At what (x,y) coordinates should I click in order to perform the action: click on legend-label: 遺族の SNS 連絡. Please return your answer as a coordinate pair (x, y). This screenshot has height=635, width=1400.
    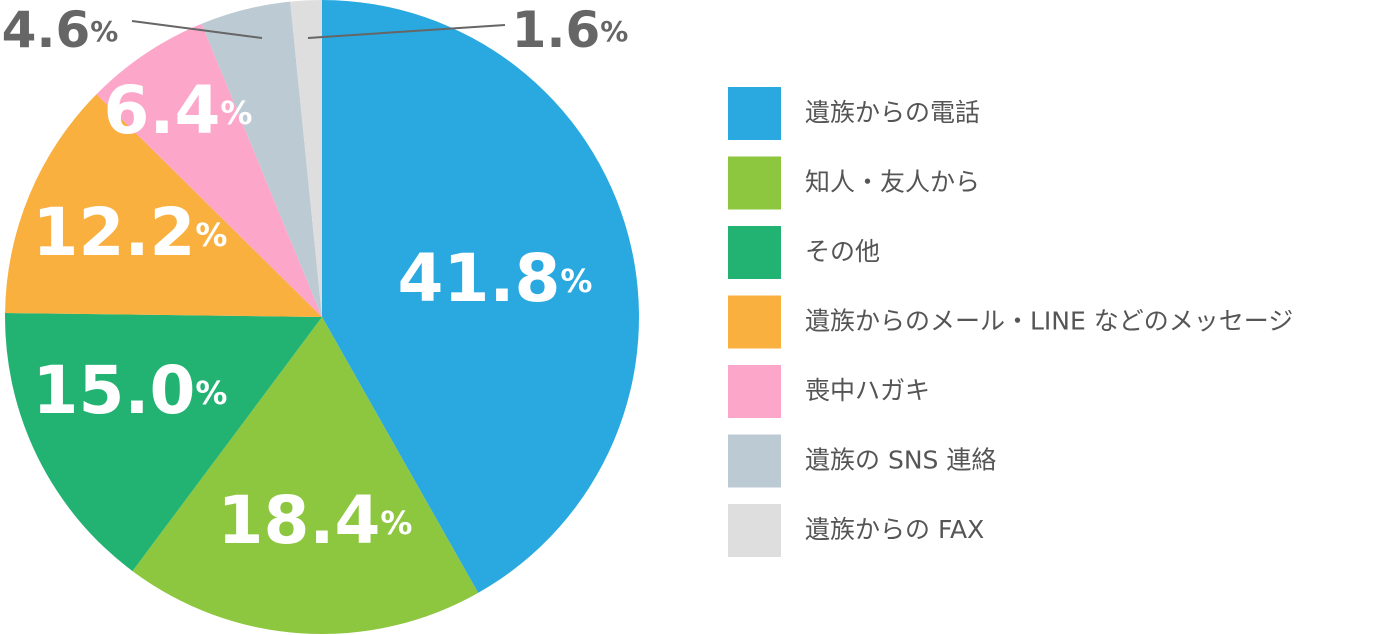
    Looking at the image, I should click on (900, 460).